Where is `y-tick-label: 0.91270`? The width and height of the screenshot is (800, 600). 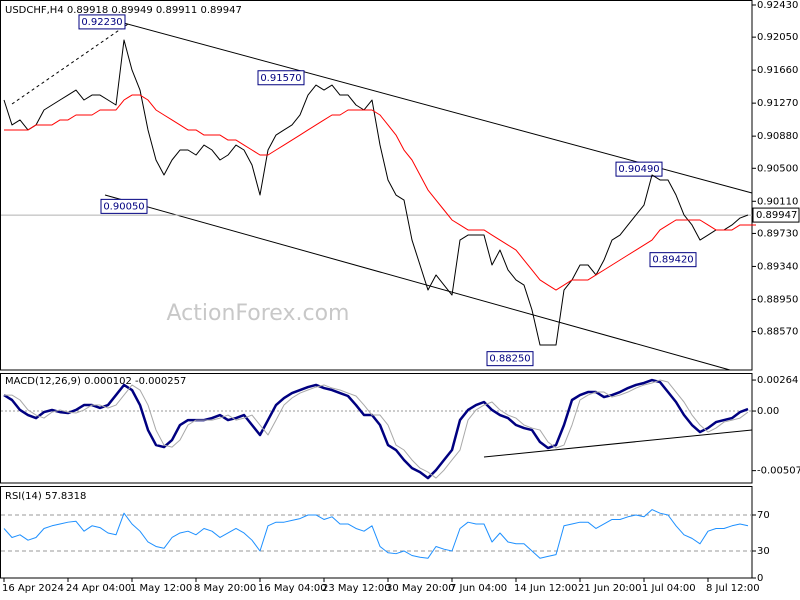 y-tick-label: 0.91270 is located at coordinates (777, 103).